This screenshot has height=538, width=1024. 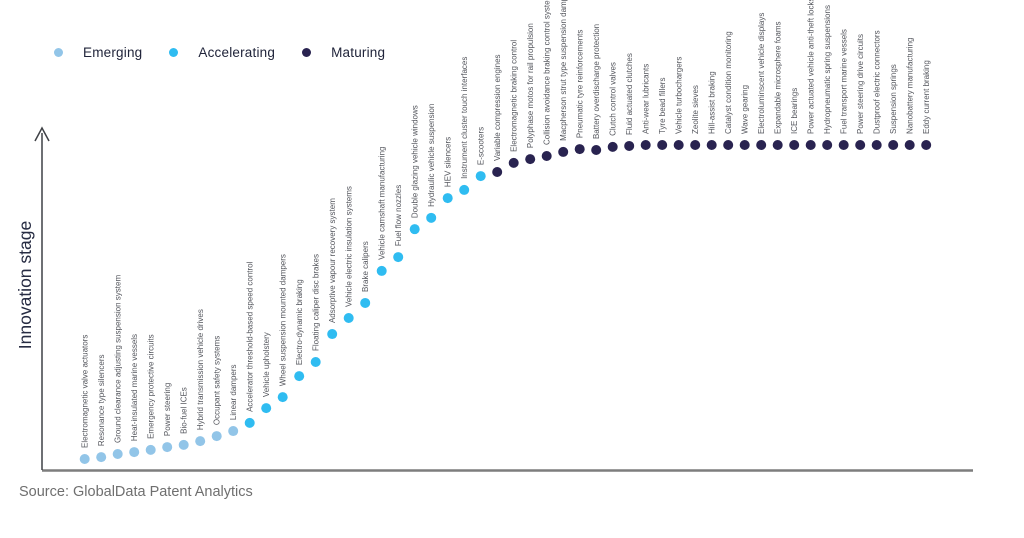 What do you see at coordinates (266, 364) in the screenshot?
I see `data-point-label: Vehicle upholstery` at bounding box center [266, 364].